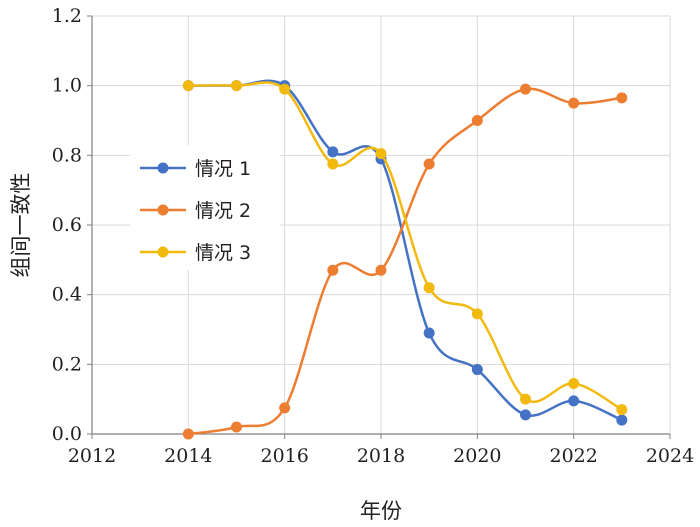  What do you see at coordinates (573, 456) in the screenshot?
I see `x-tick-label: 2022` at bounding box center [573, 456].